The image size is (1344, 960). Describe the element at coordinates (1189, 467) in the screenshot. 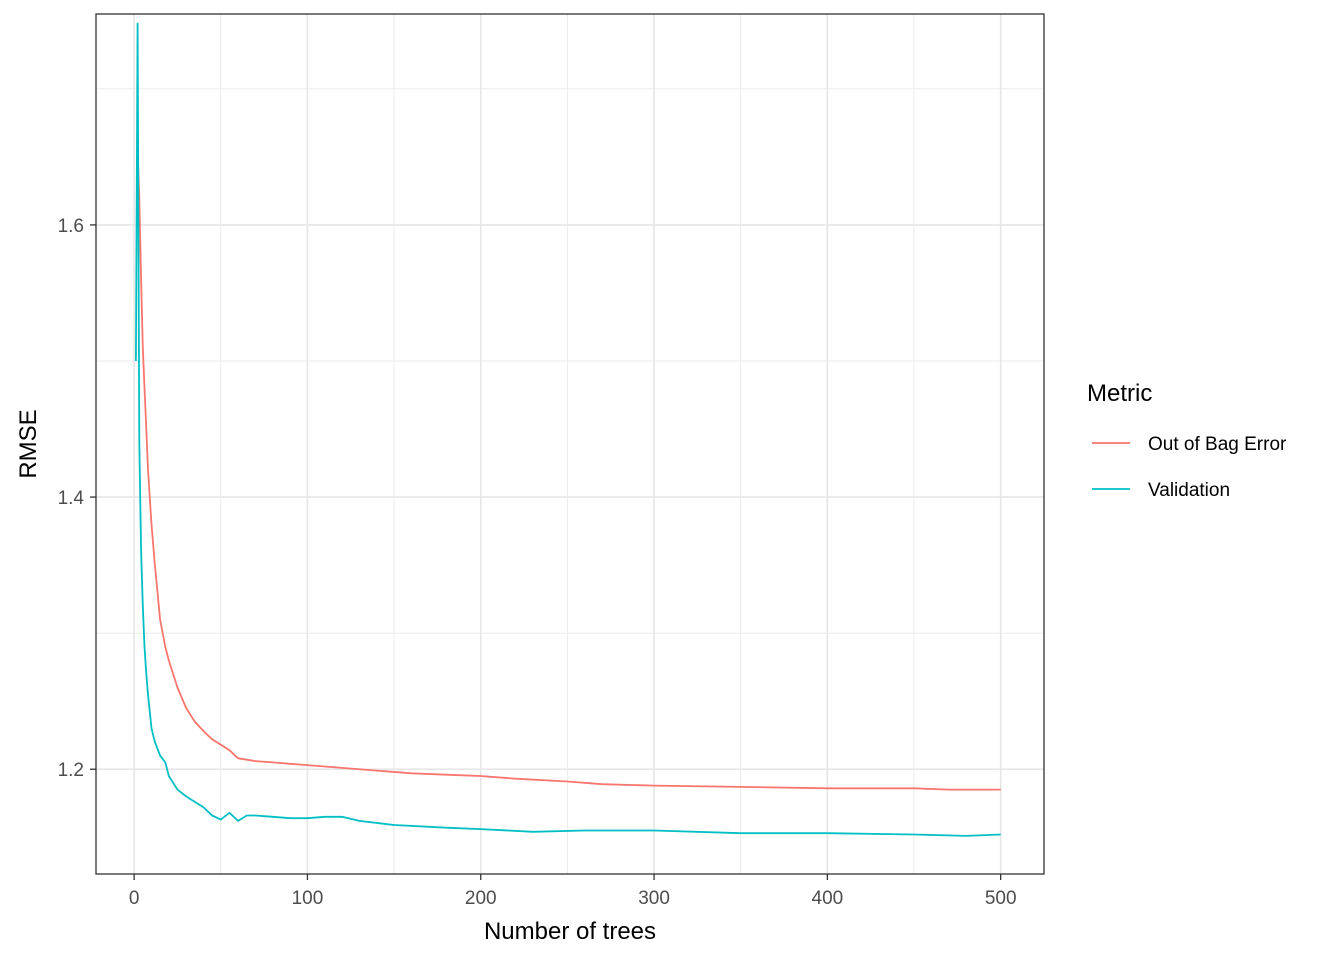

I see `legend-items: Out of Bag Error Validation` at that location.